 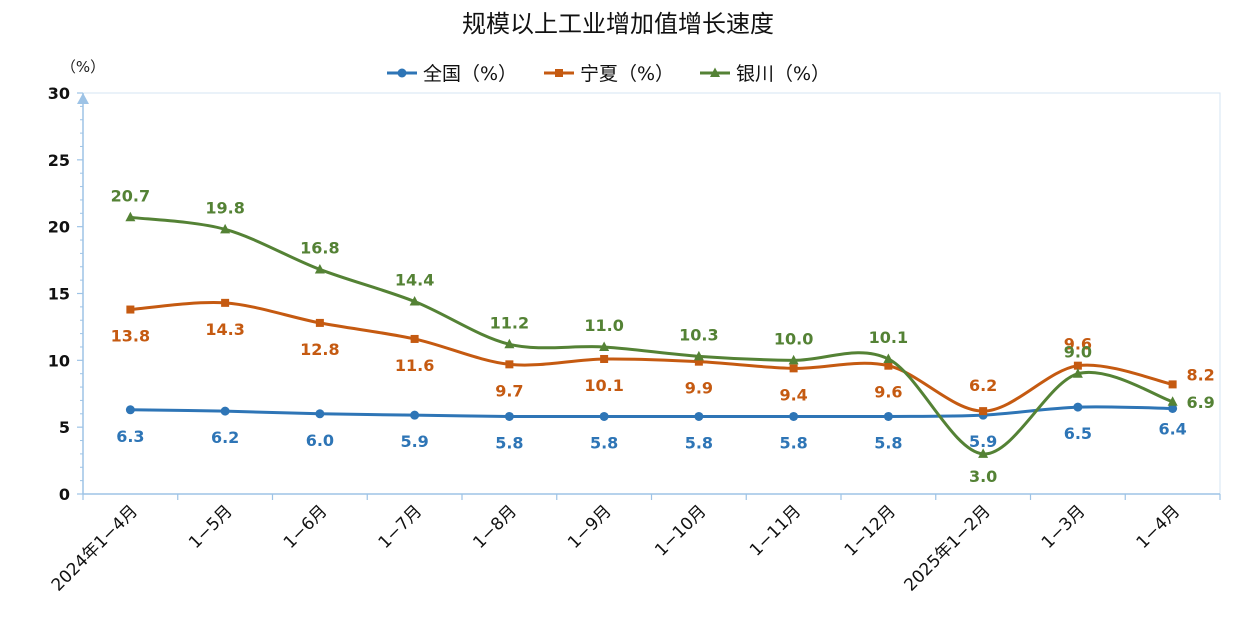 What do you see at coordinates (319, 247) in the screenshot?
I see `data-label: 16.8` at bounding box center [319, 247].